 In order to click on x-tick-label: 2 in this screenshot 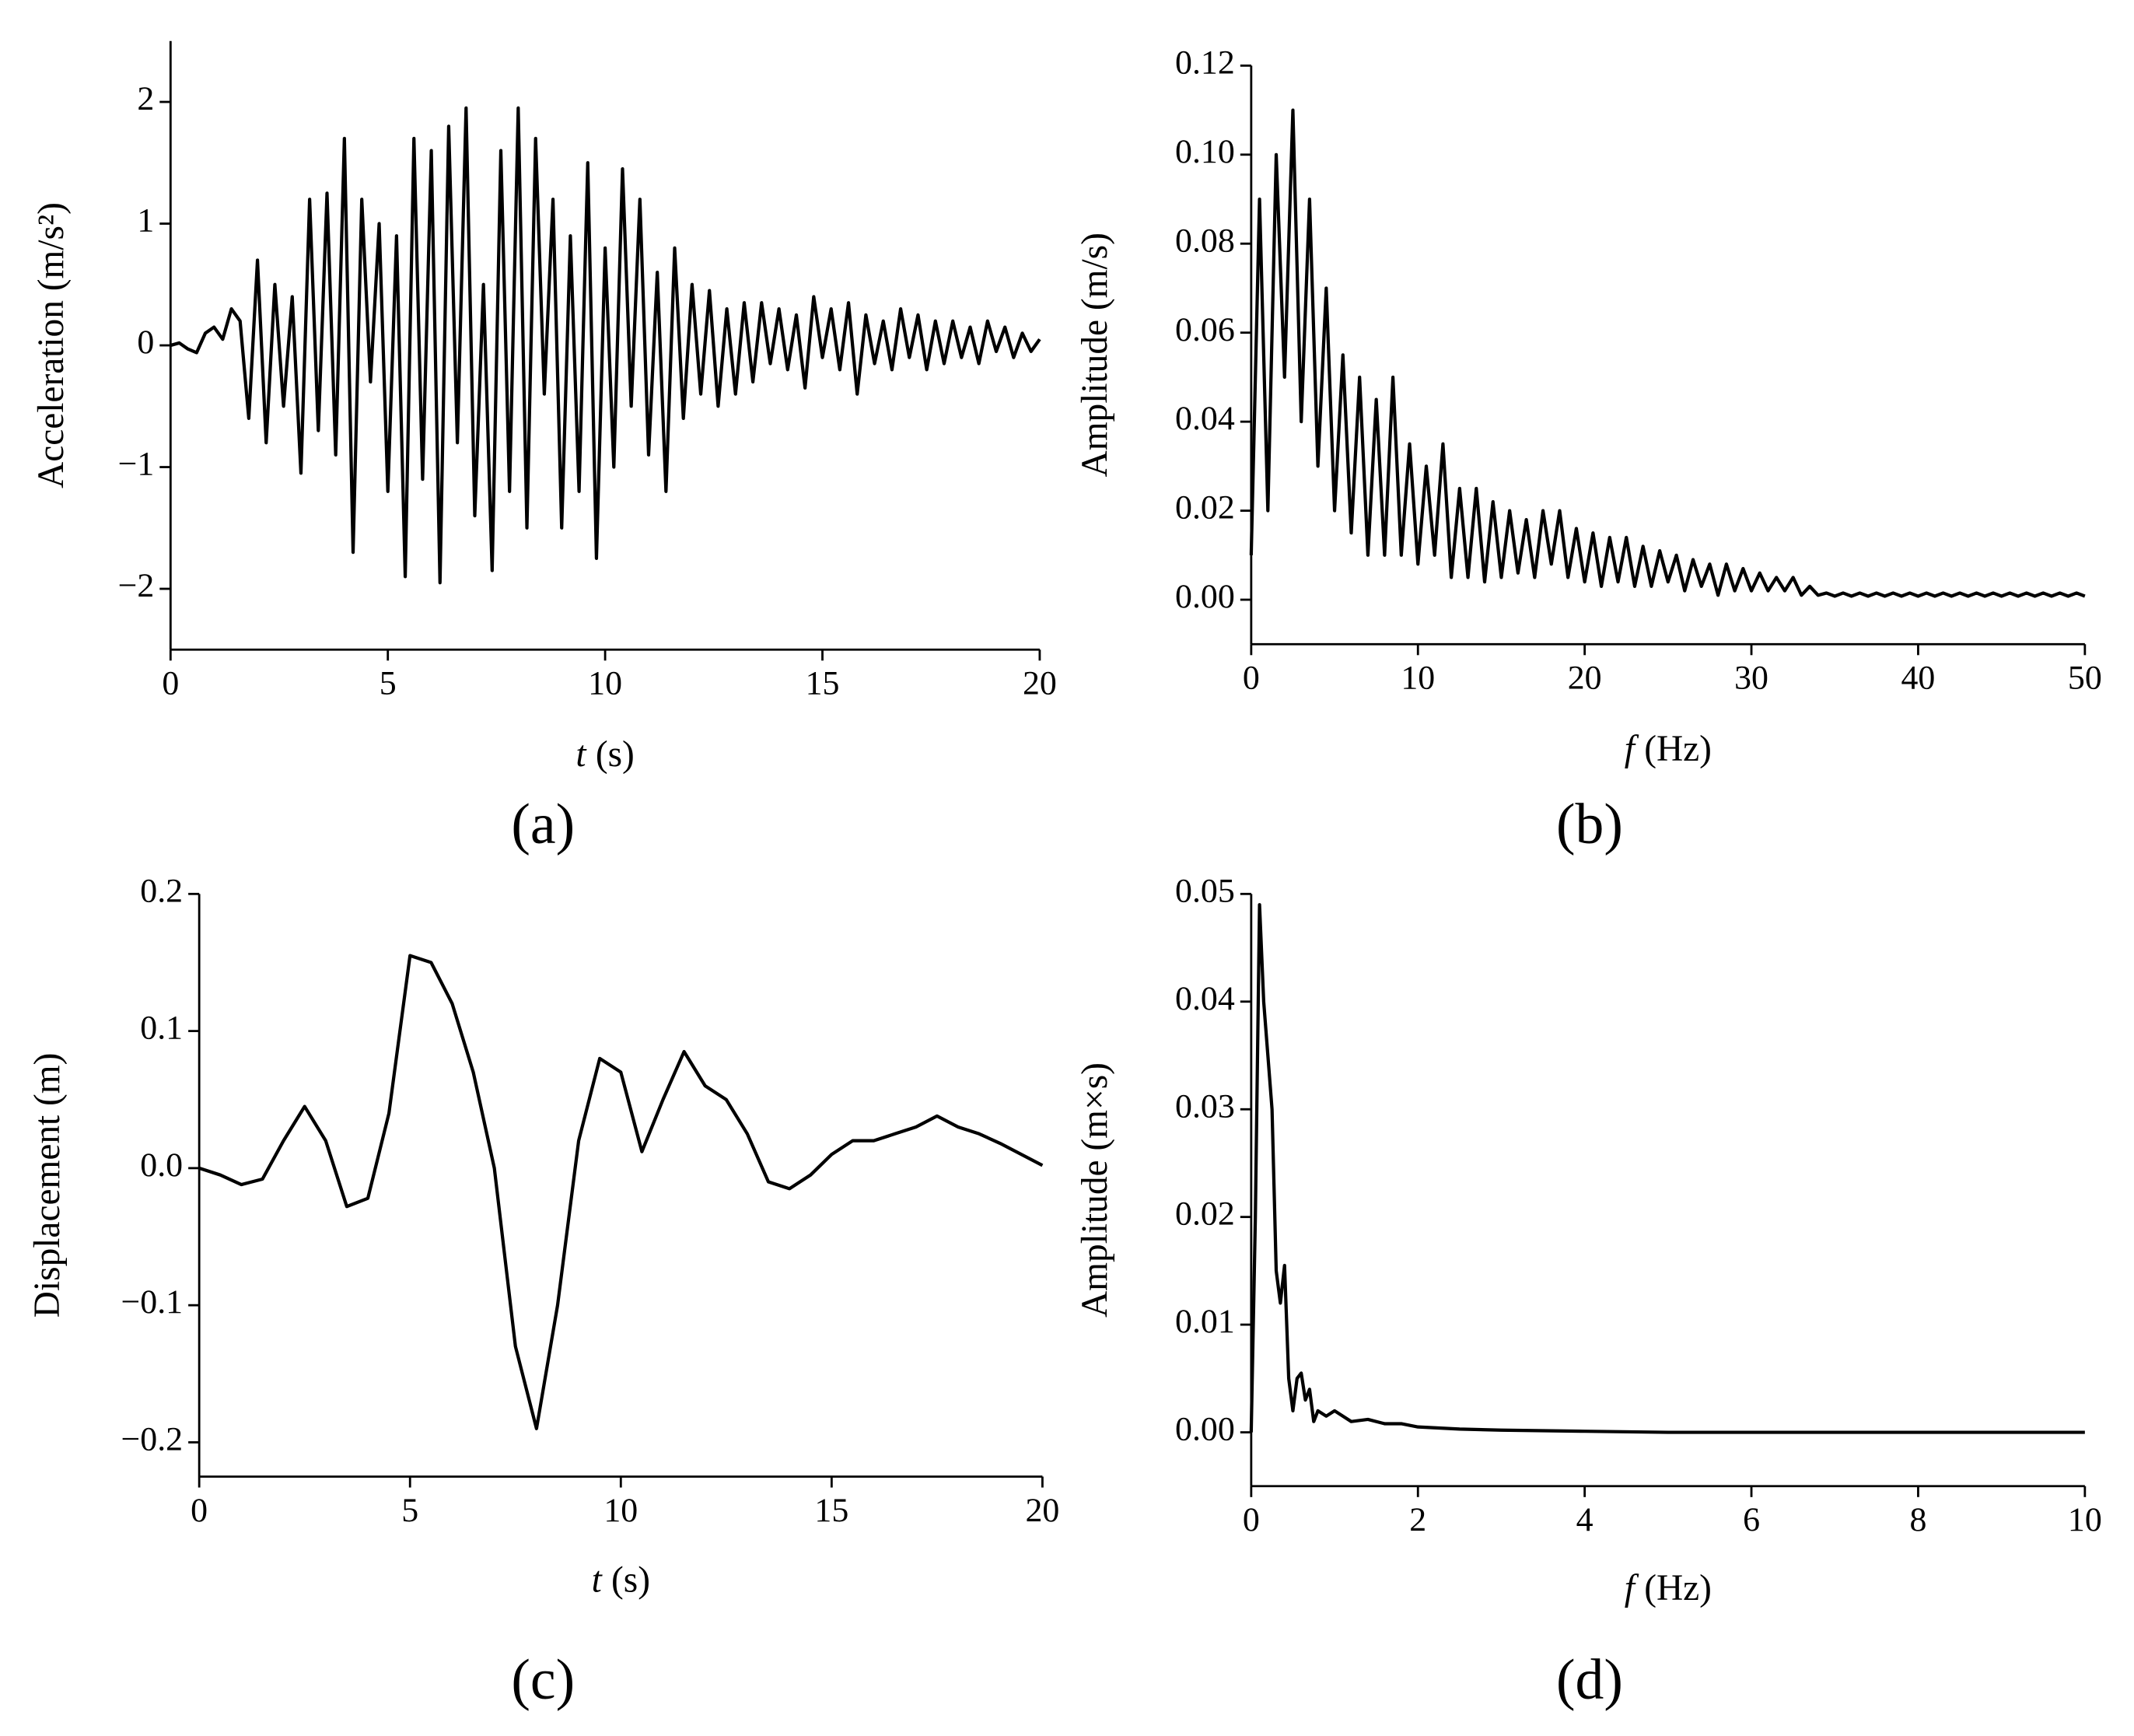, I will do `click(1417, 1520)`.